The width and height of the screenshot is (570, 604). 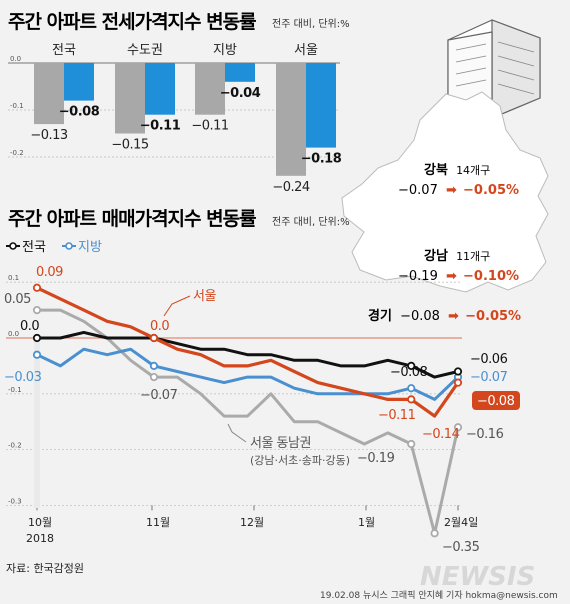 I want to click on jeonse-category-label: 수도권, so click(x=145, y=50).